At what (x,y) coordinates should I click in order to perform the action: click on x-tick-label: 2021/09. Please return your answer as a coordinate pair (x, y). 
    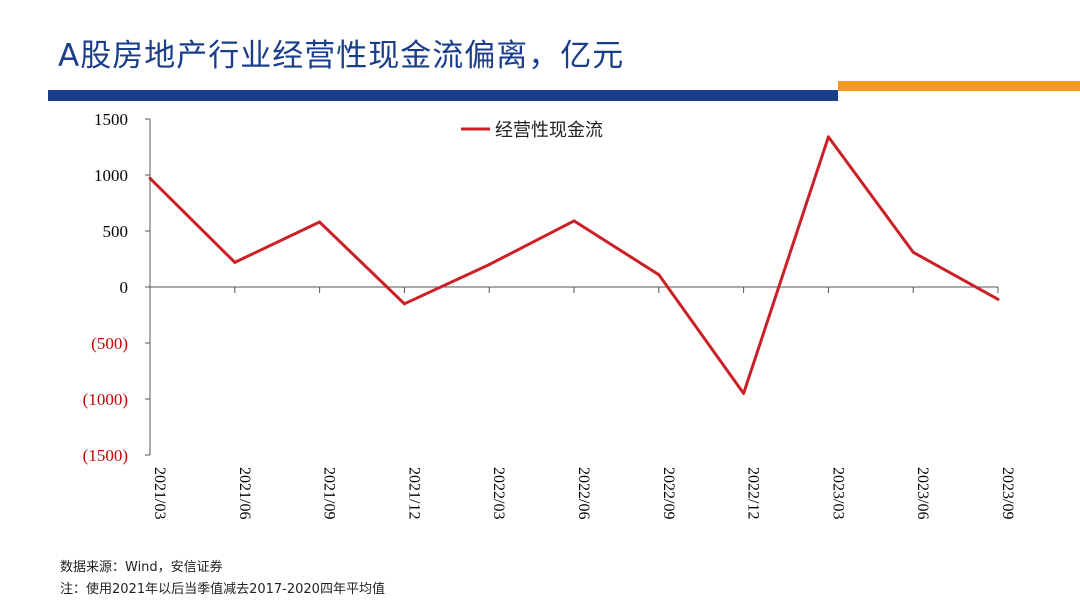
    Looking at the image, I should click on (329, 493).